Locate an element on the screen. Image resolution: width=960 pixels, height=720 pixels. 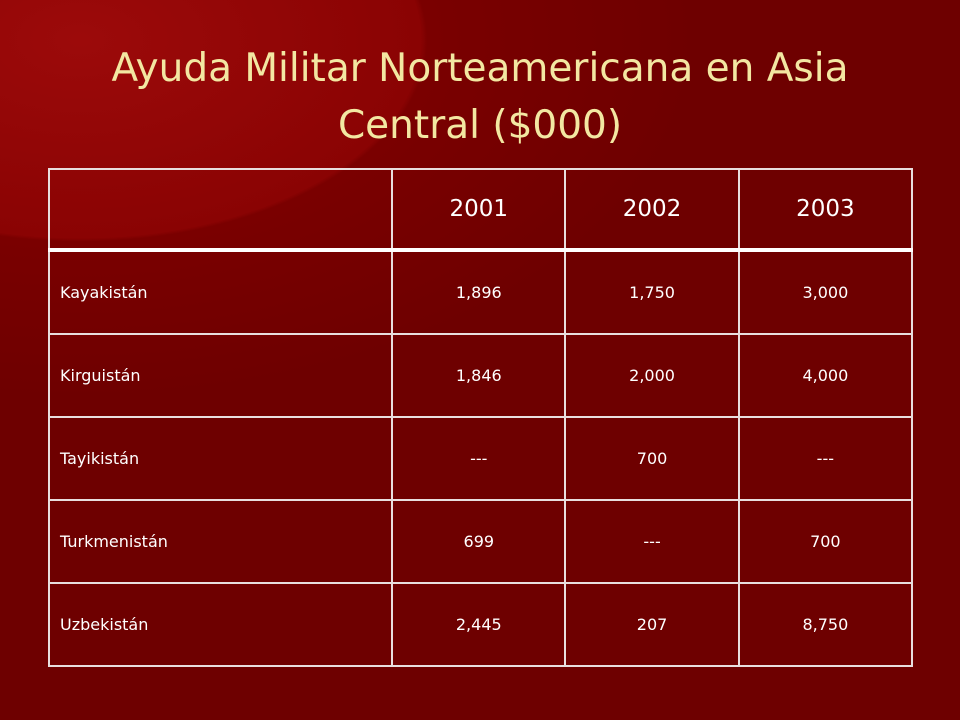
value-cell: 2,445 is located at coordinates (479, 624).